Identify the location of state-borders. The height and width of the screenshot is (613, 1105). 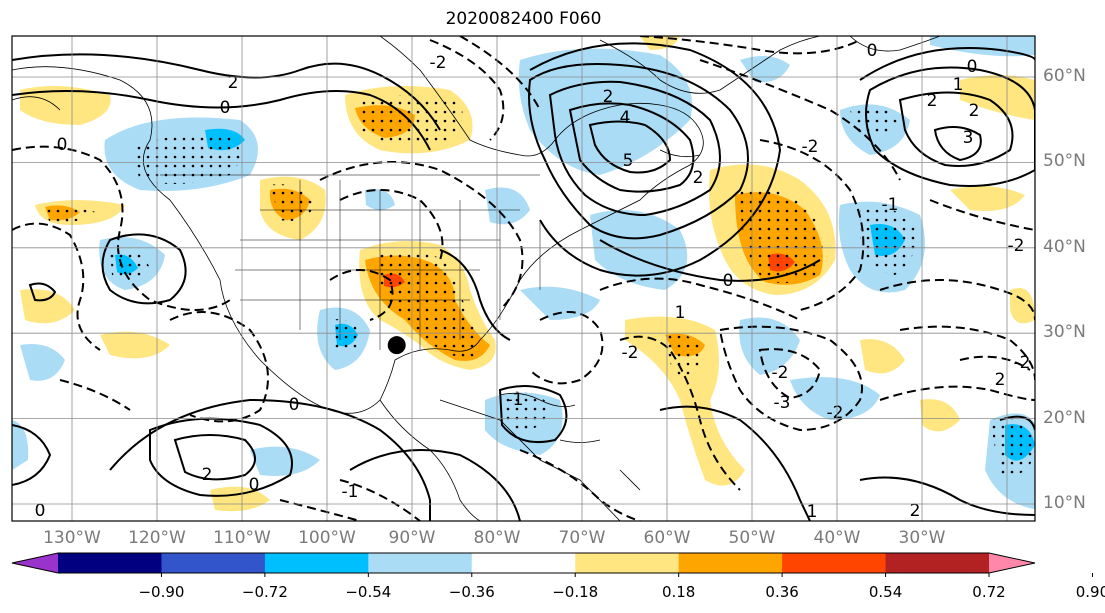
(350, 262).